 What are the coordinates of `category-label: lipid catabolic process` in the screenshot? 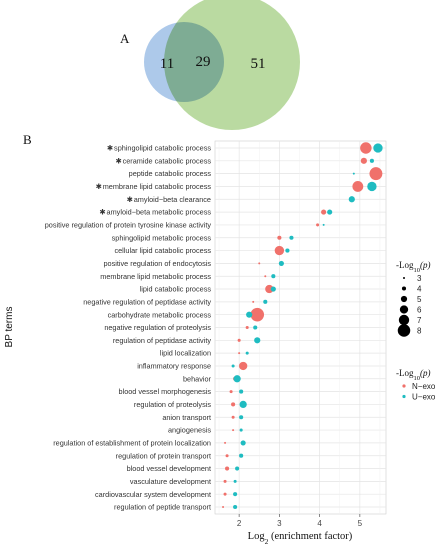 It's located at (176, 289).